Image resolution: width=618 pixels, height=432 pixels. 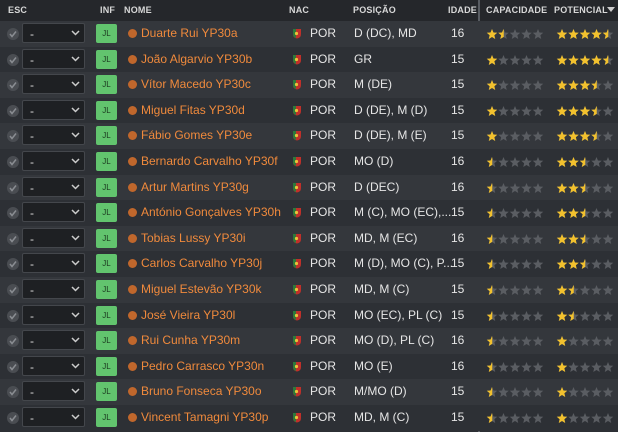 I want to click on player-row: - JL Bruno Fonseca YP30o POR M/MO (D) 15, so click(x=309, y=392).